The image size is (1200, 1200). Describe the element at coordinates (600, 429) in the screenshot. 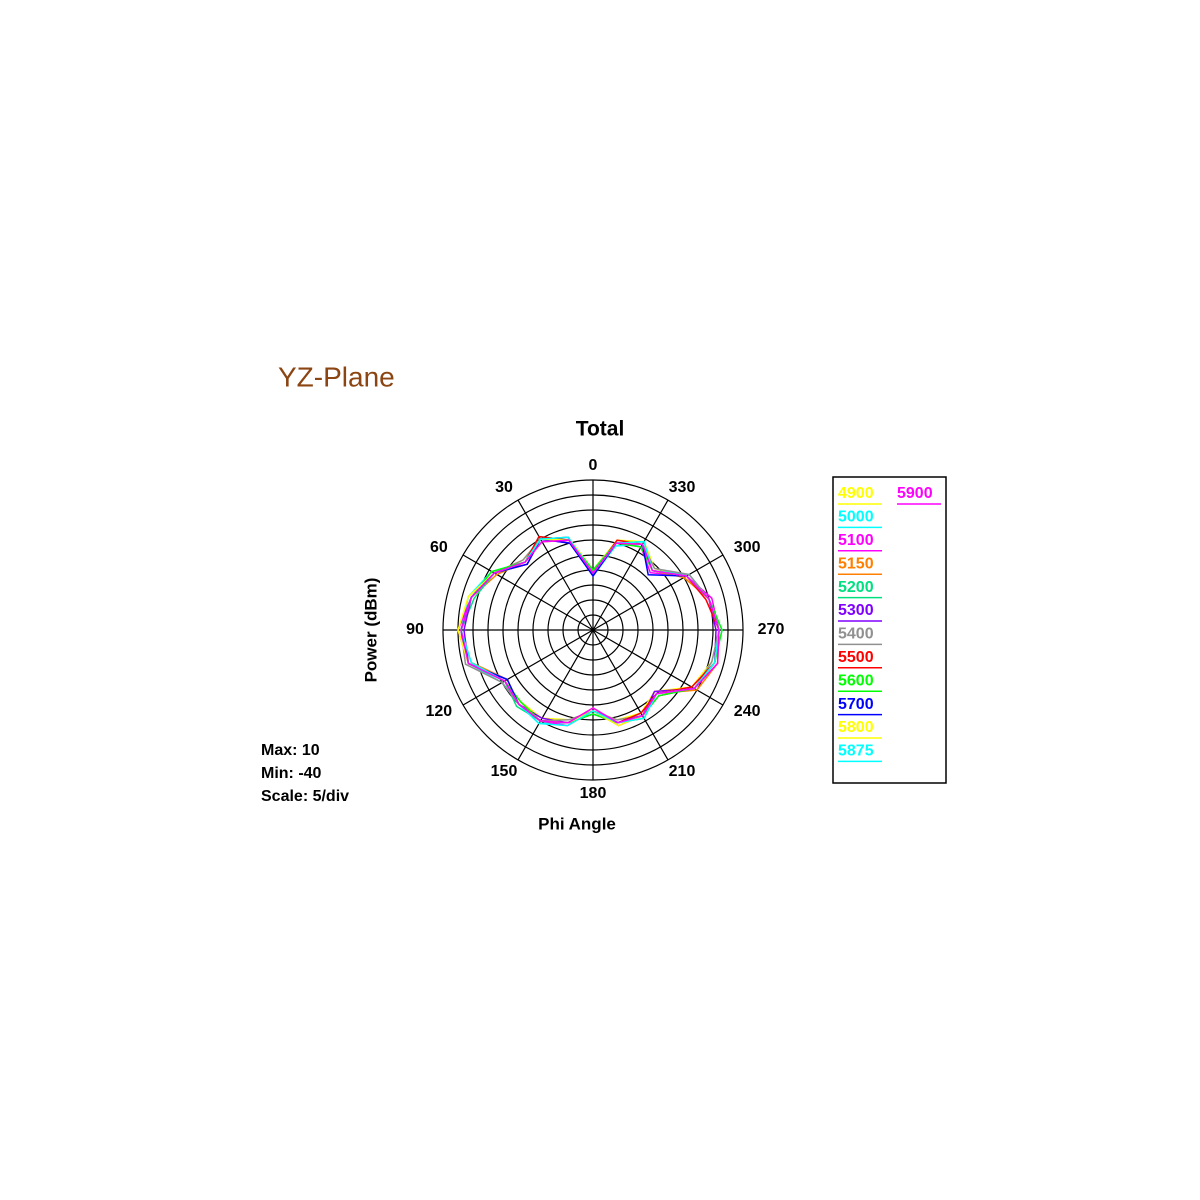

I see `chart-title: Total` at that location.